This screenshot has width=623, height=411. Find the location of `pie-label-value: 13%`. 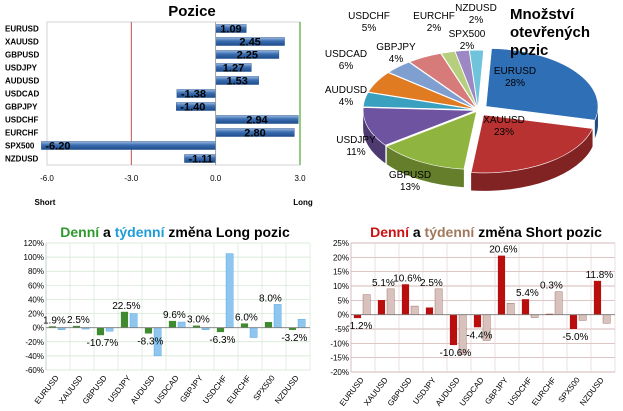

pie-label-value: 13% is located at coordinates (410, 187).